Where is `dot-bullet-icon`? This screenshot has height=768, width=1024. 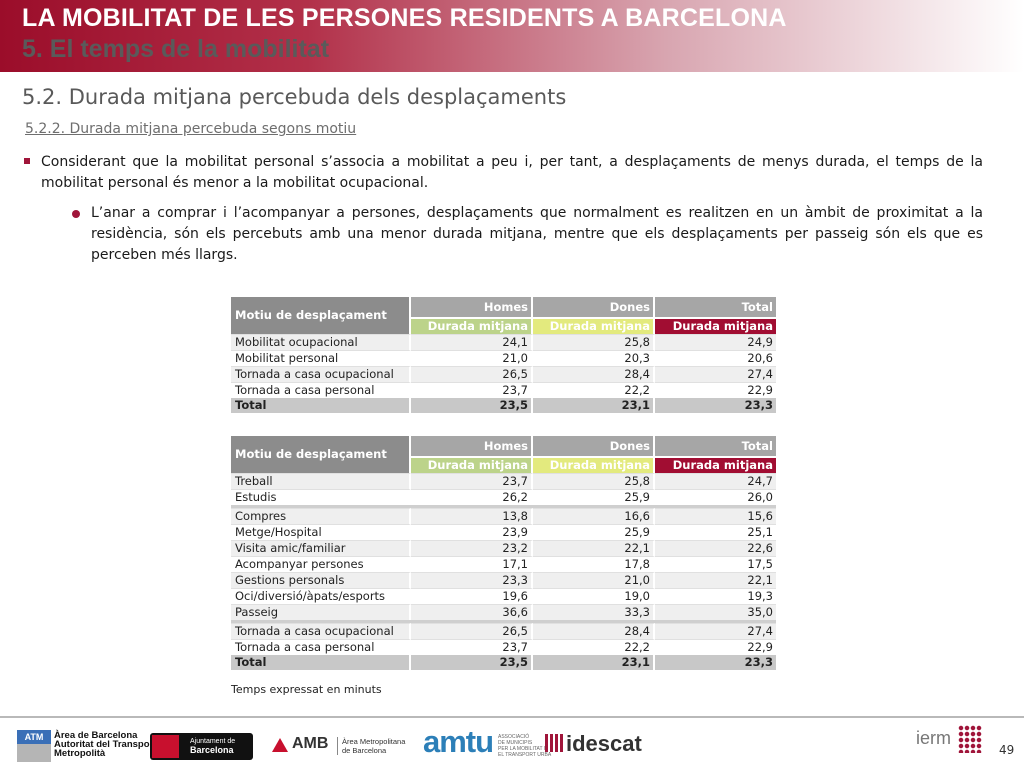 dot-bullet-icon is located at coordinates (76, 214).